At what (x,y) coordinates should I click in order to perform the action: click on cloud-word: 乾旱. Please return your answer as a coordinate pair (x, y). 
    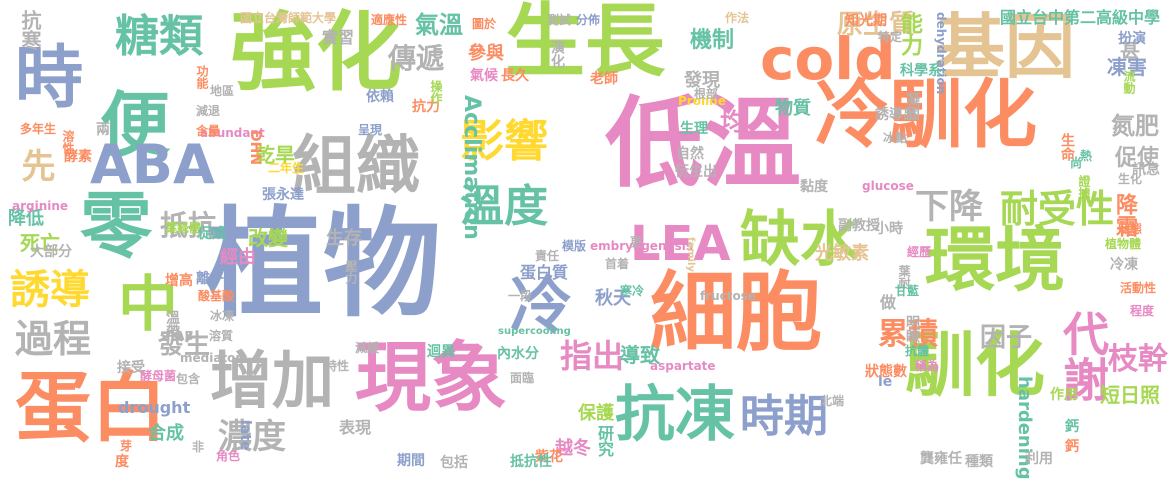
    Looking at the image, I should click on (275, 155).